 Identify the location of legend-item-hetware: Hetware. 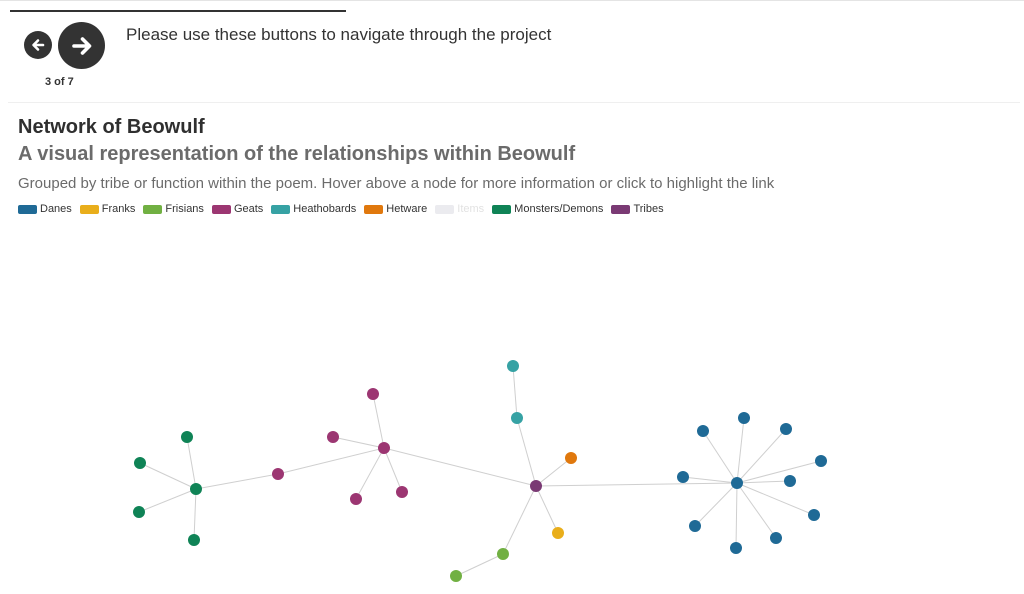
(395, 209).